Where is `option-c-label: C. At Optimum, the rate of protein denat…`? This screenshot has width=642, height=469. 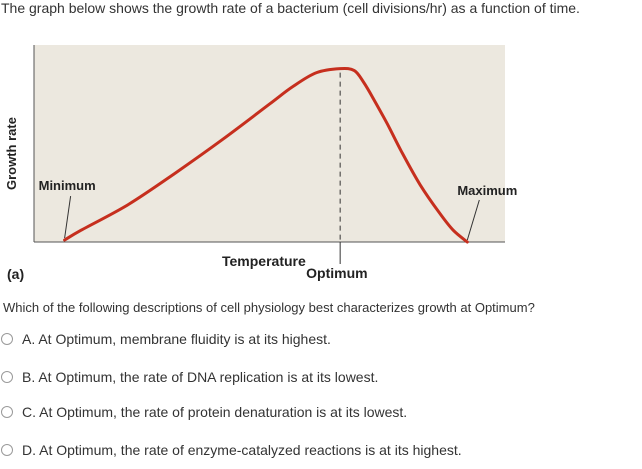
option-c-label: C. At Optimum, the rate of protein denat… is located at coordinates (215, 412).